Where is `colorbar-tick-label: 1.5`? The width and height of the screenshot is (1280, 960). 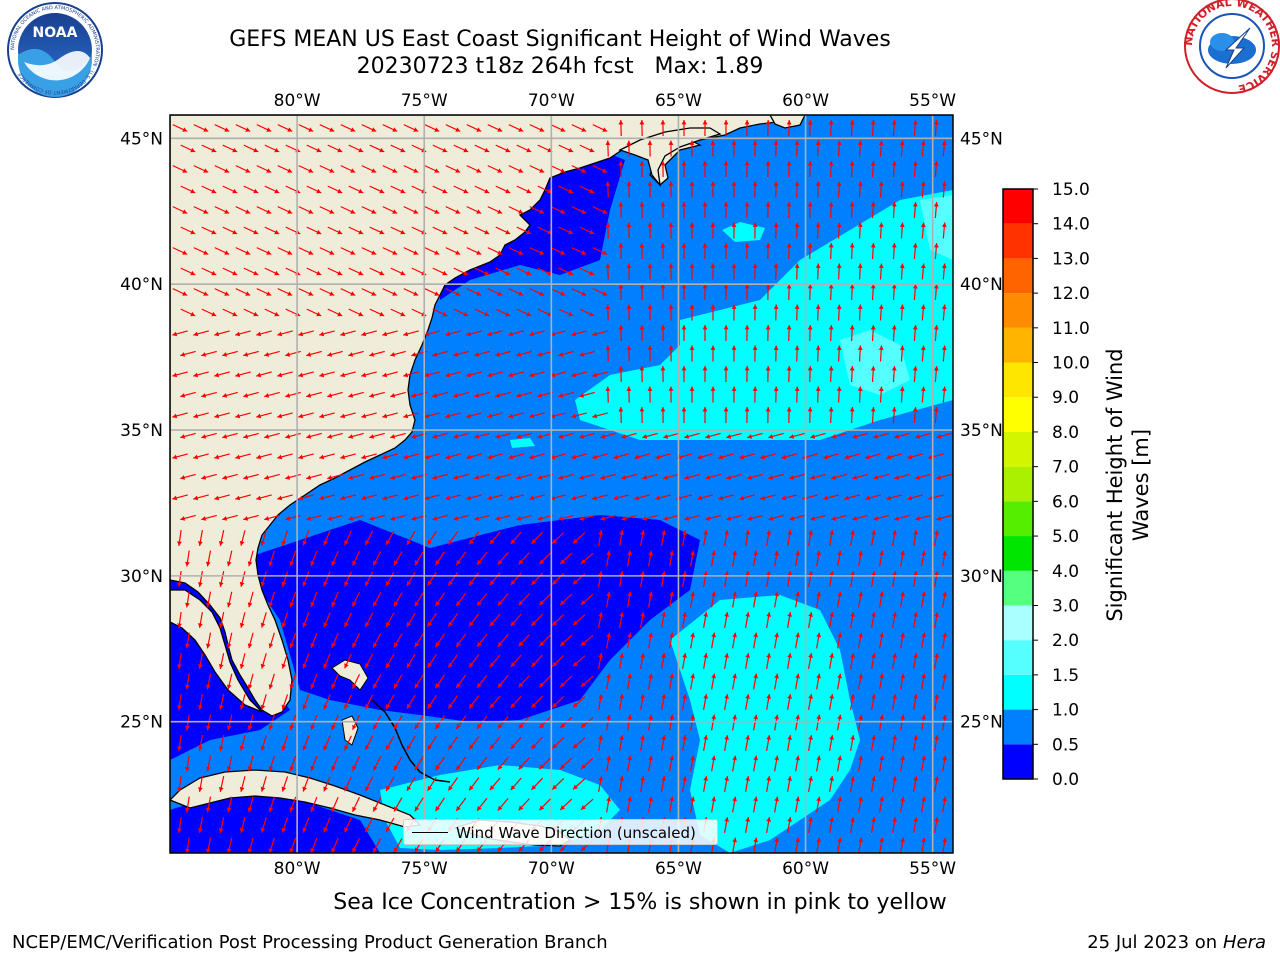 colorbar-tick-label: 1.5 is located at coordinates (1065, 676).